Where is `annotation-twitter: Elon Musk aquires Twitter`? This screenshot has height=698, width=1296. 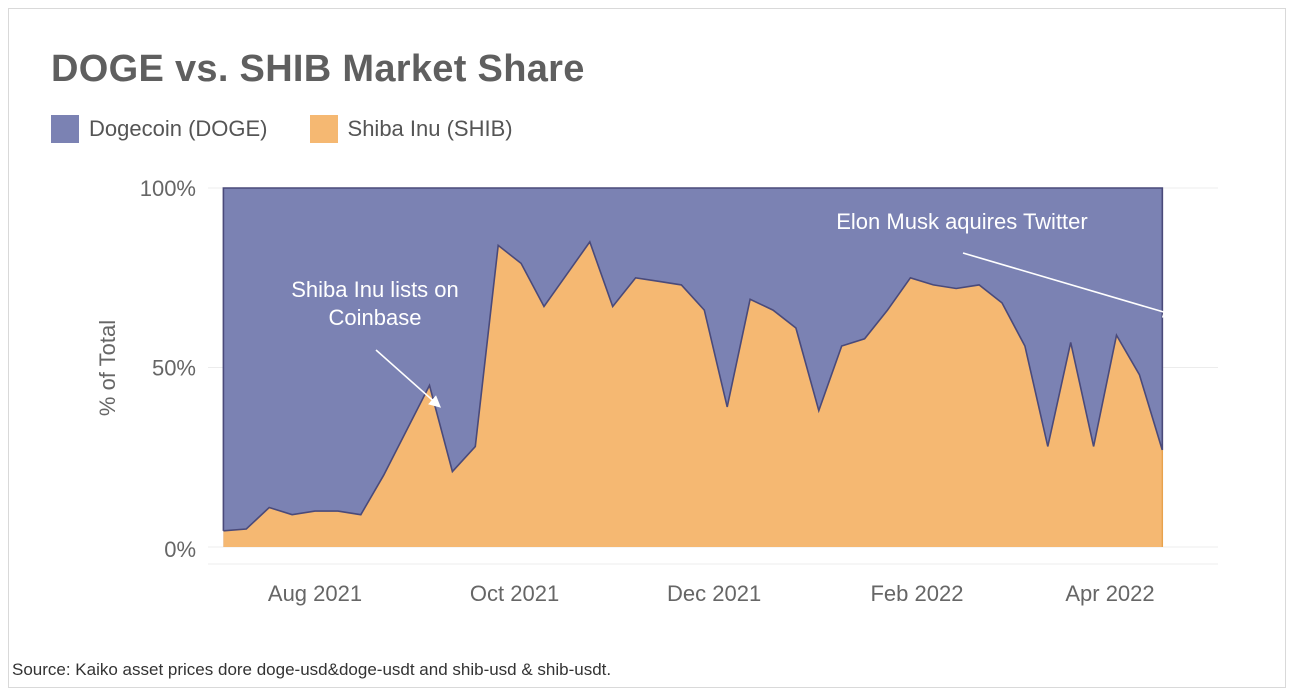
annotation-twitter: Elon Musk aquires Twitter is located at coordinates (961, 221).